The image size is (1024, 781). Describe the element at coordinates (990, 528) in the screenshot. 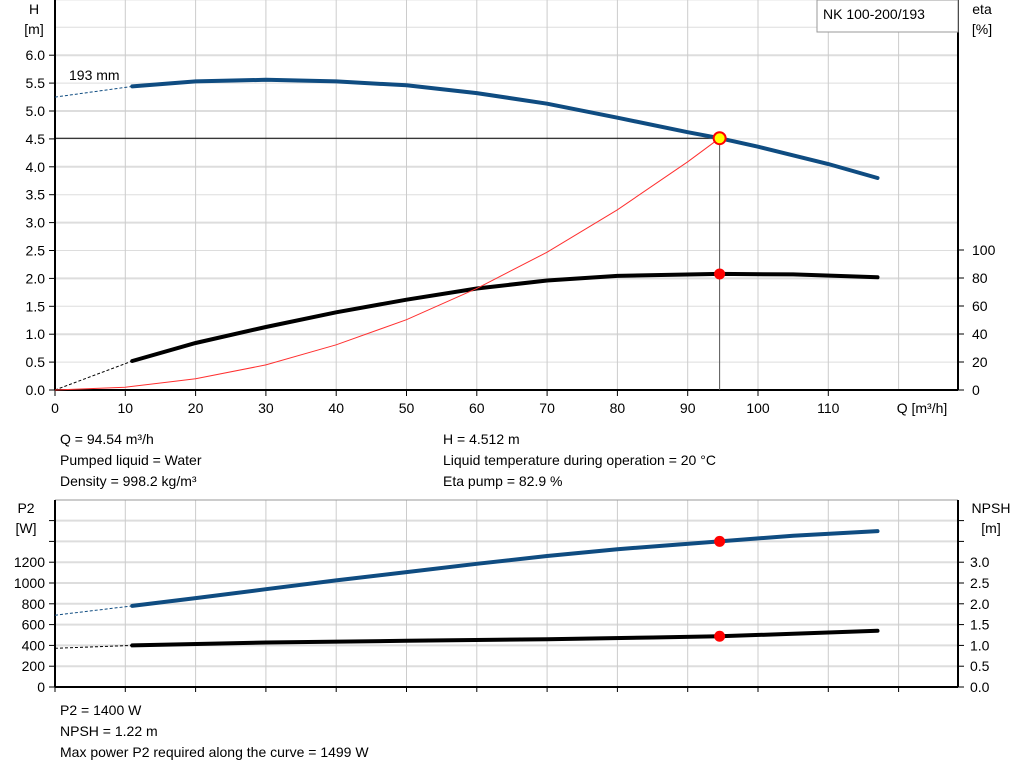

I see `npsh-axis-unit: [m]` at that location.